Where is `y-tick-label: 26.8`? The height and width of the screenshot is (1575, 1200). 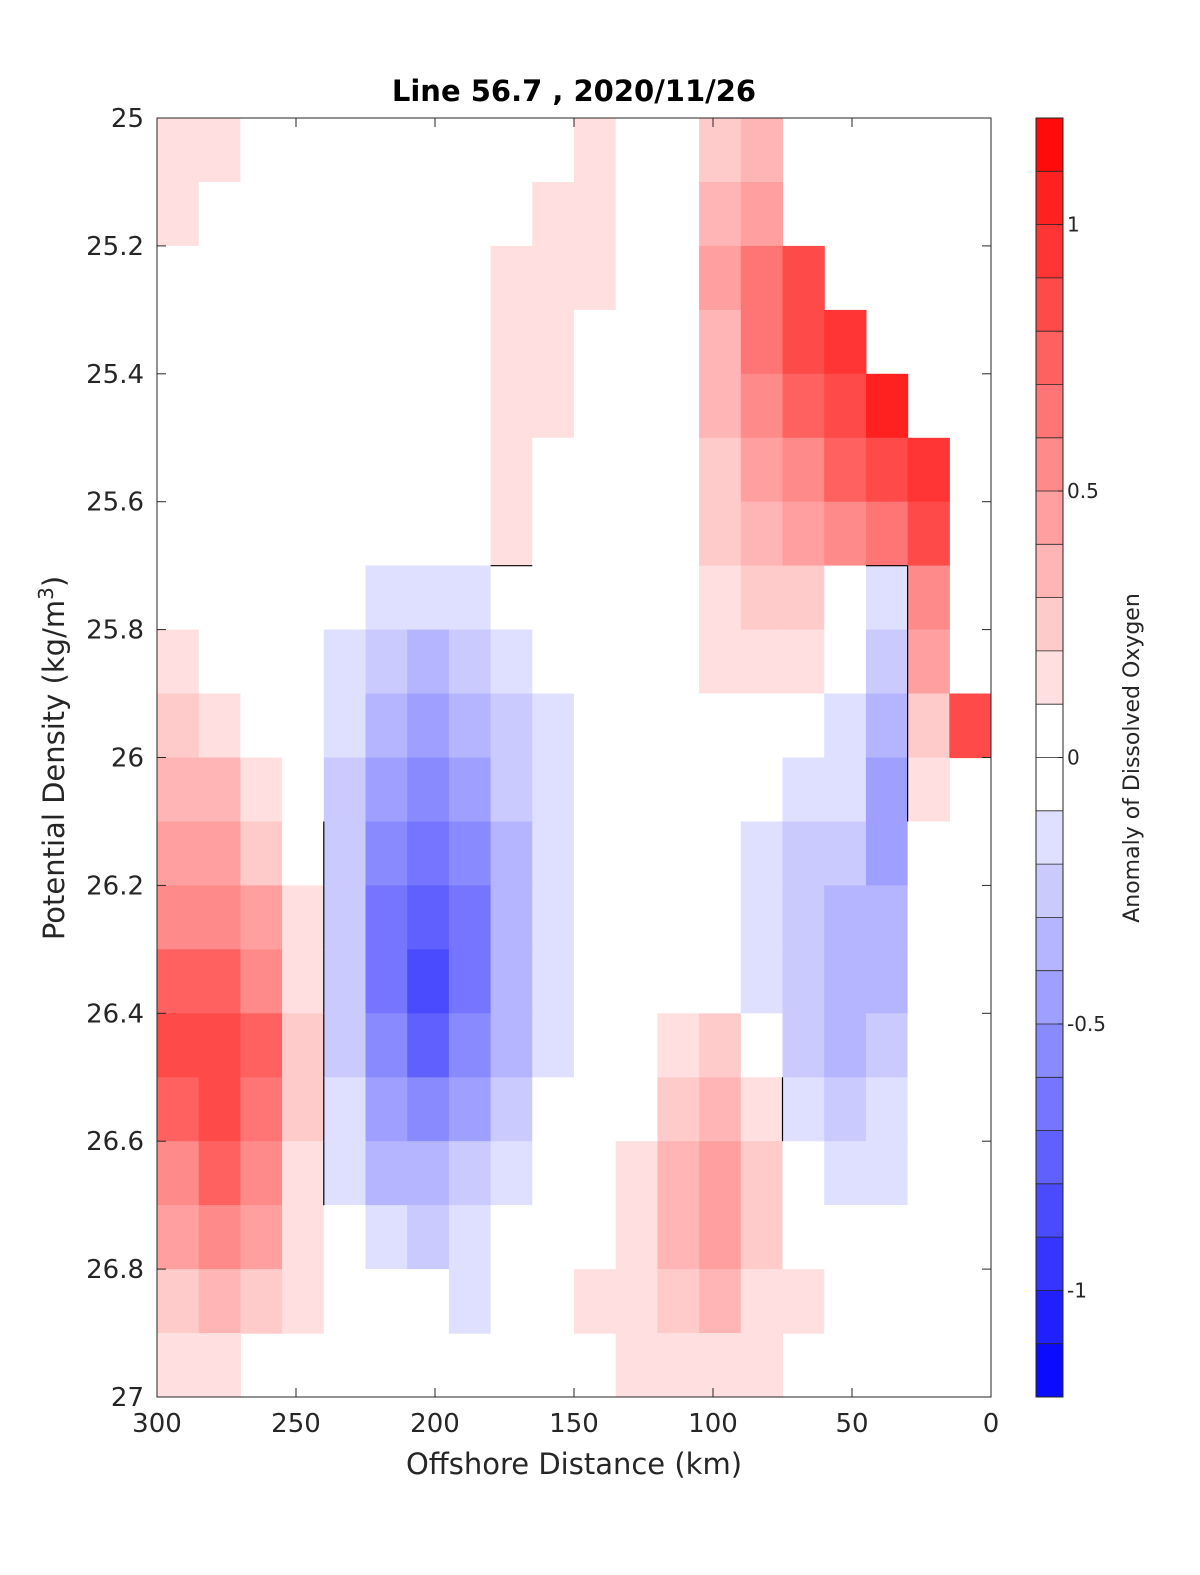
y-tick-label: 26.8 is located at coordinates (115, 1270).